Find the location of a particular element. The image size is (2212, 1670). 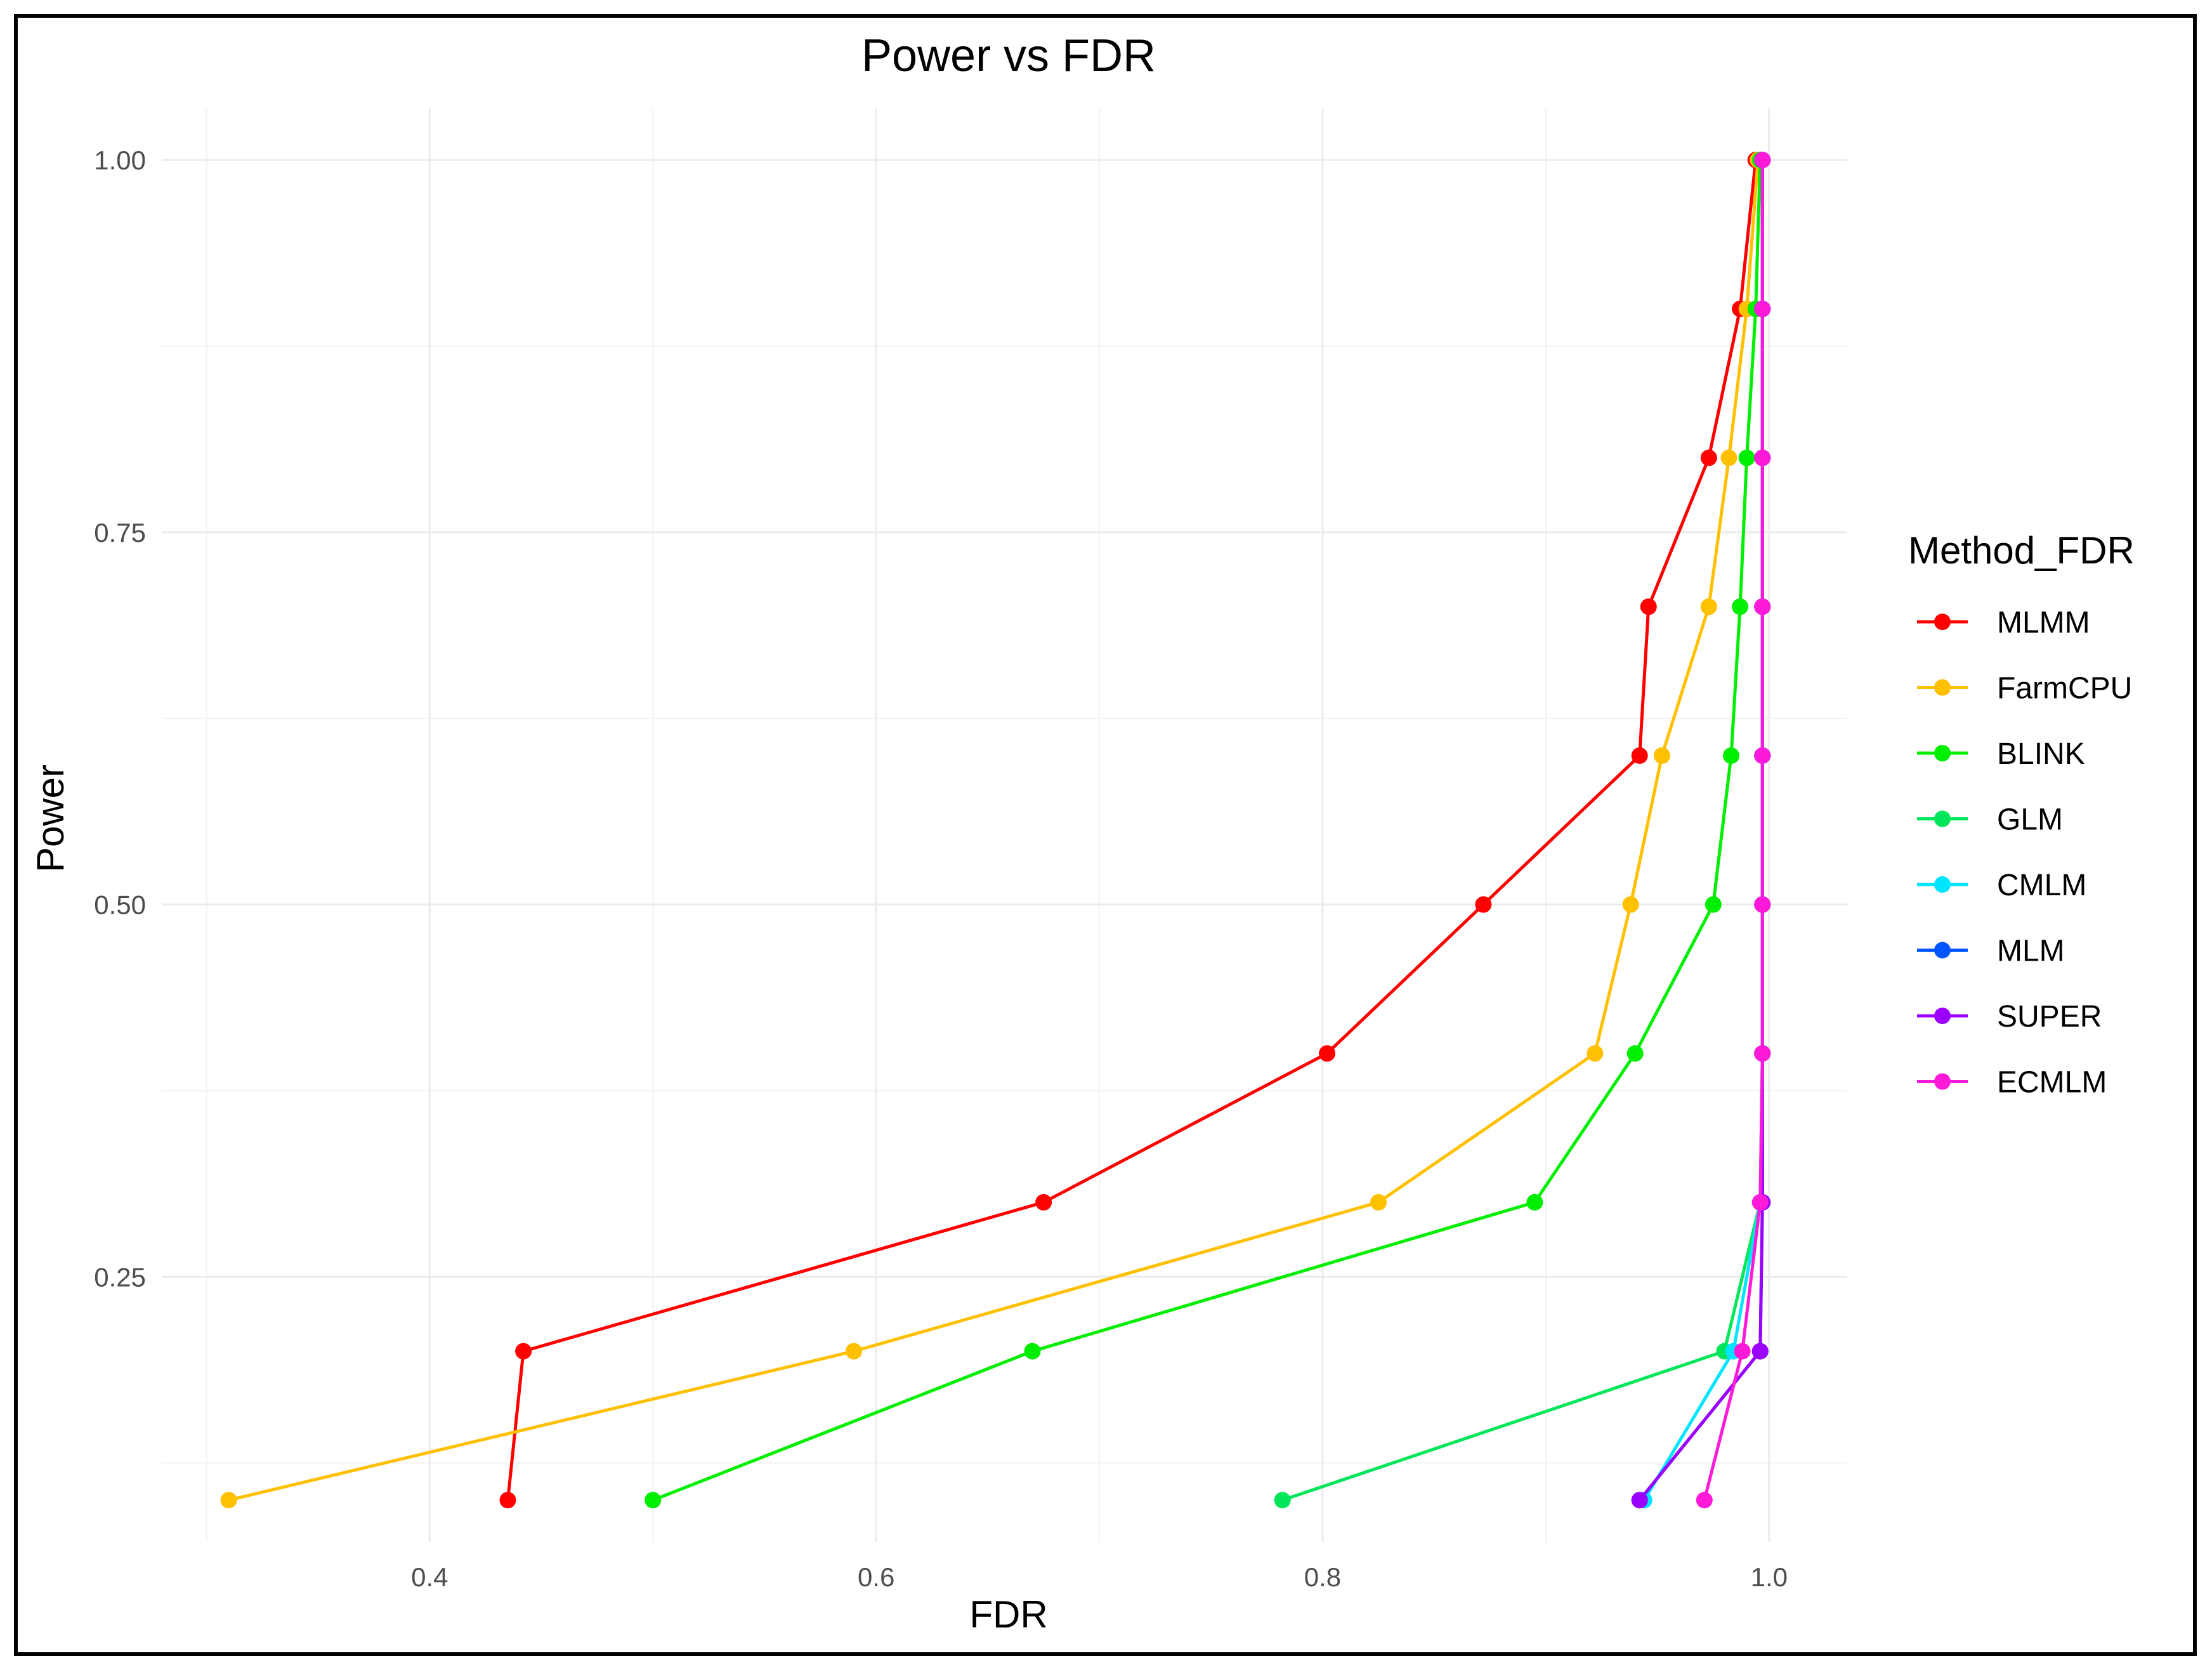

legend-item-super: SUPER is located at coordinates (2010, 1017).